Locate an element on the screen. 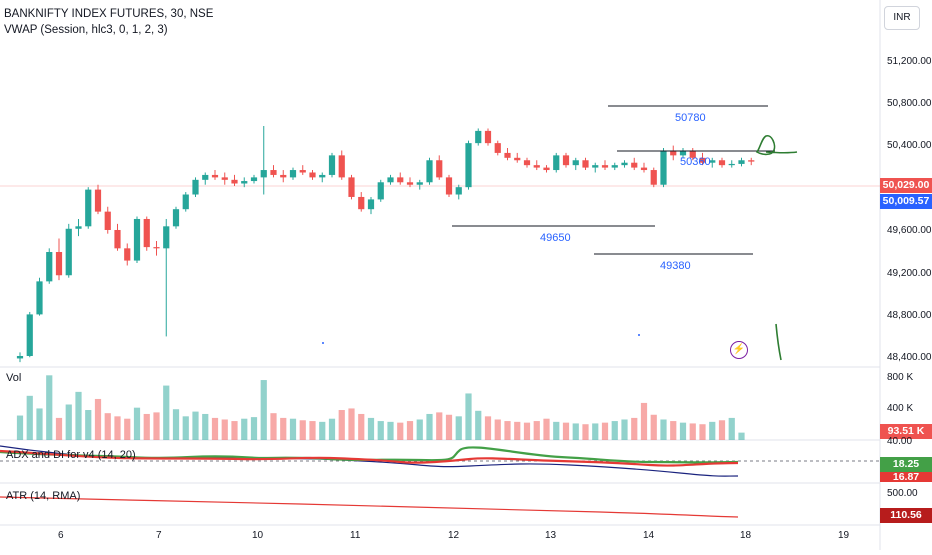  symbol-title: BANKNIFTY INDEX FUTURES, 30, NSE is located at coordinates (109, 14).